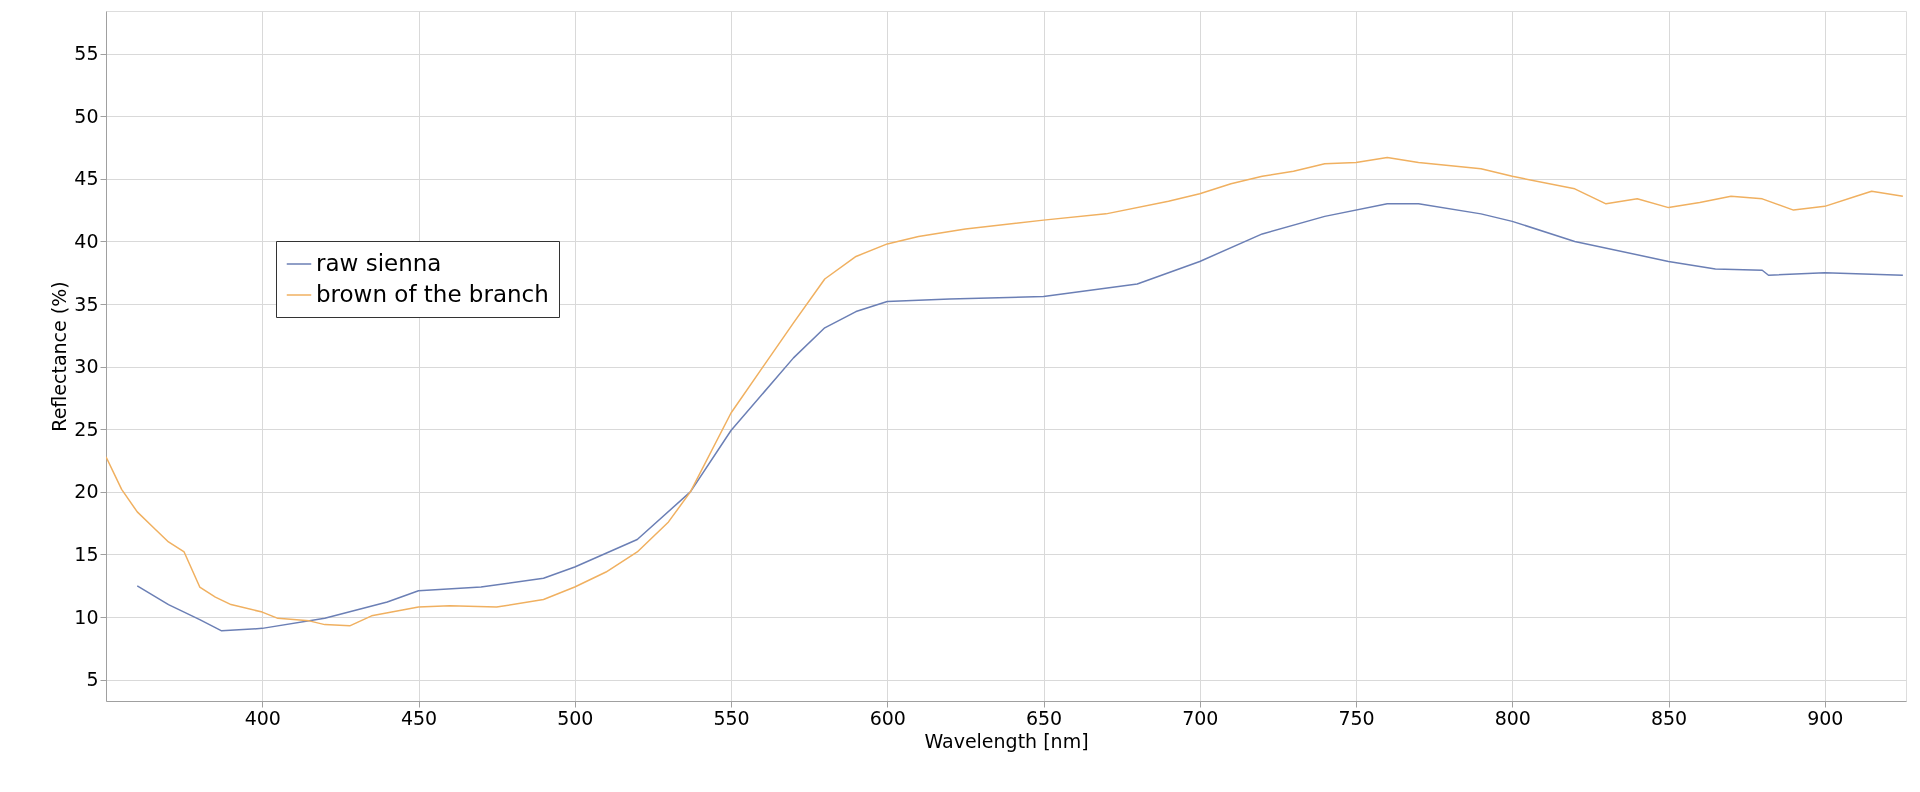 The width and height of the screenshot is (1920, 792). I want to click on x-tick-label: 550, so click(731, 717).